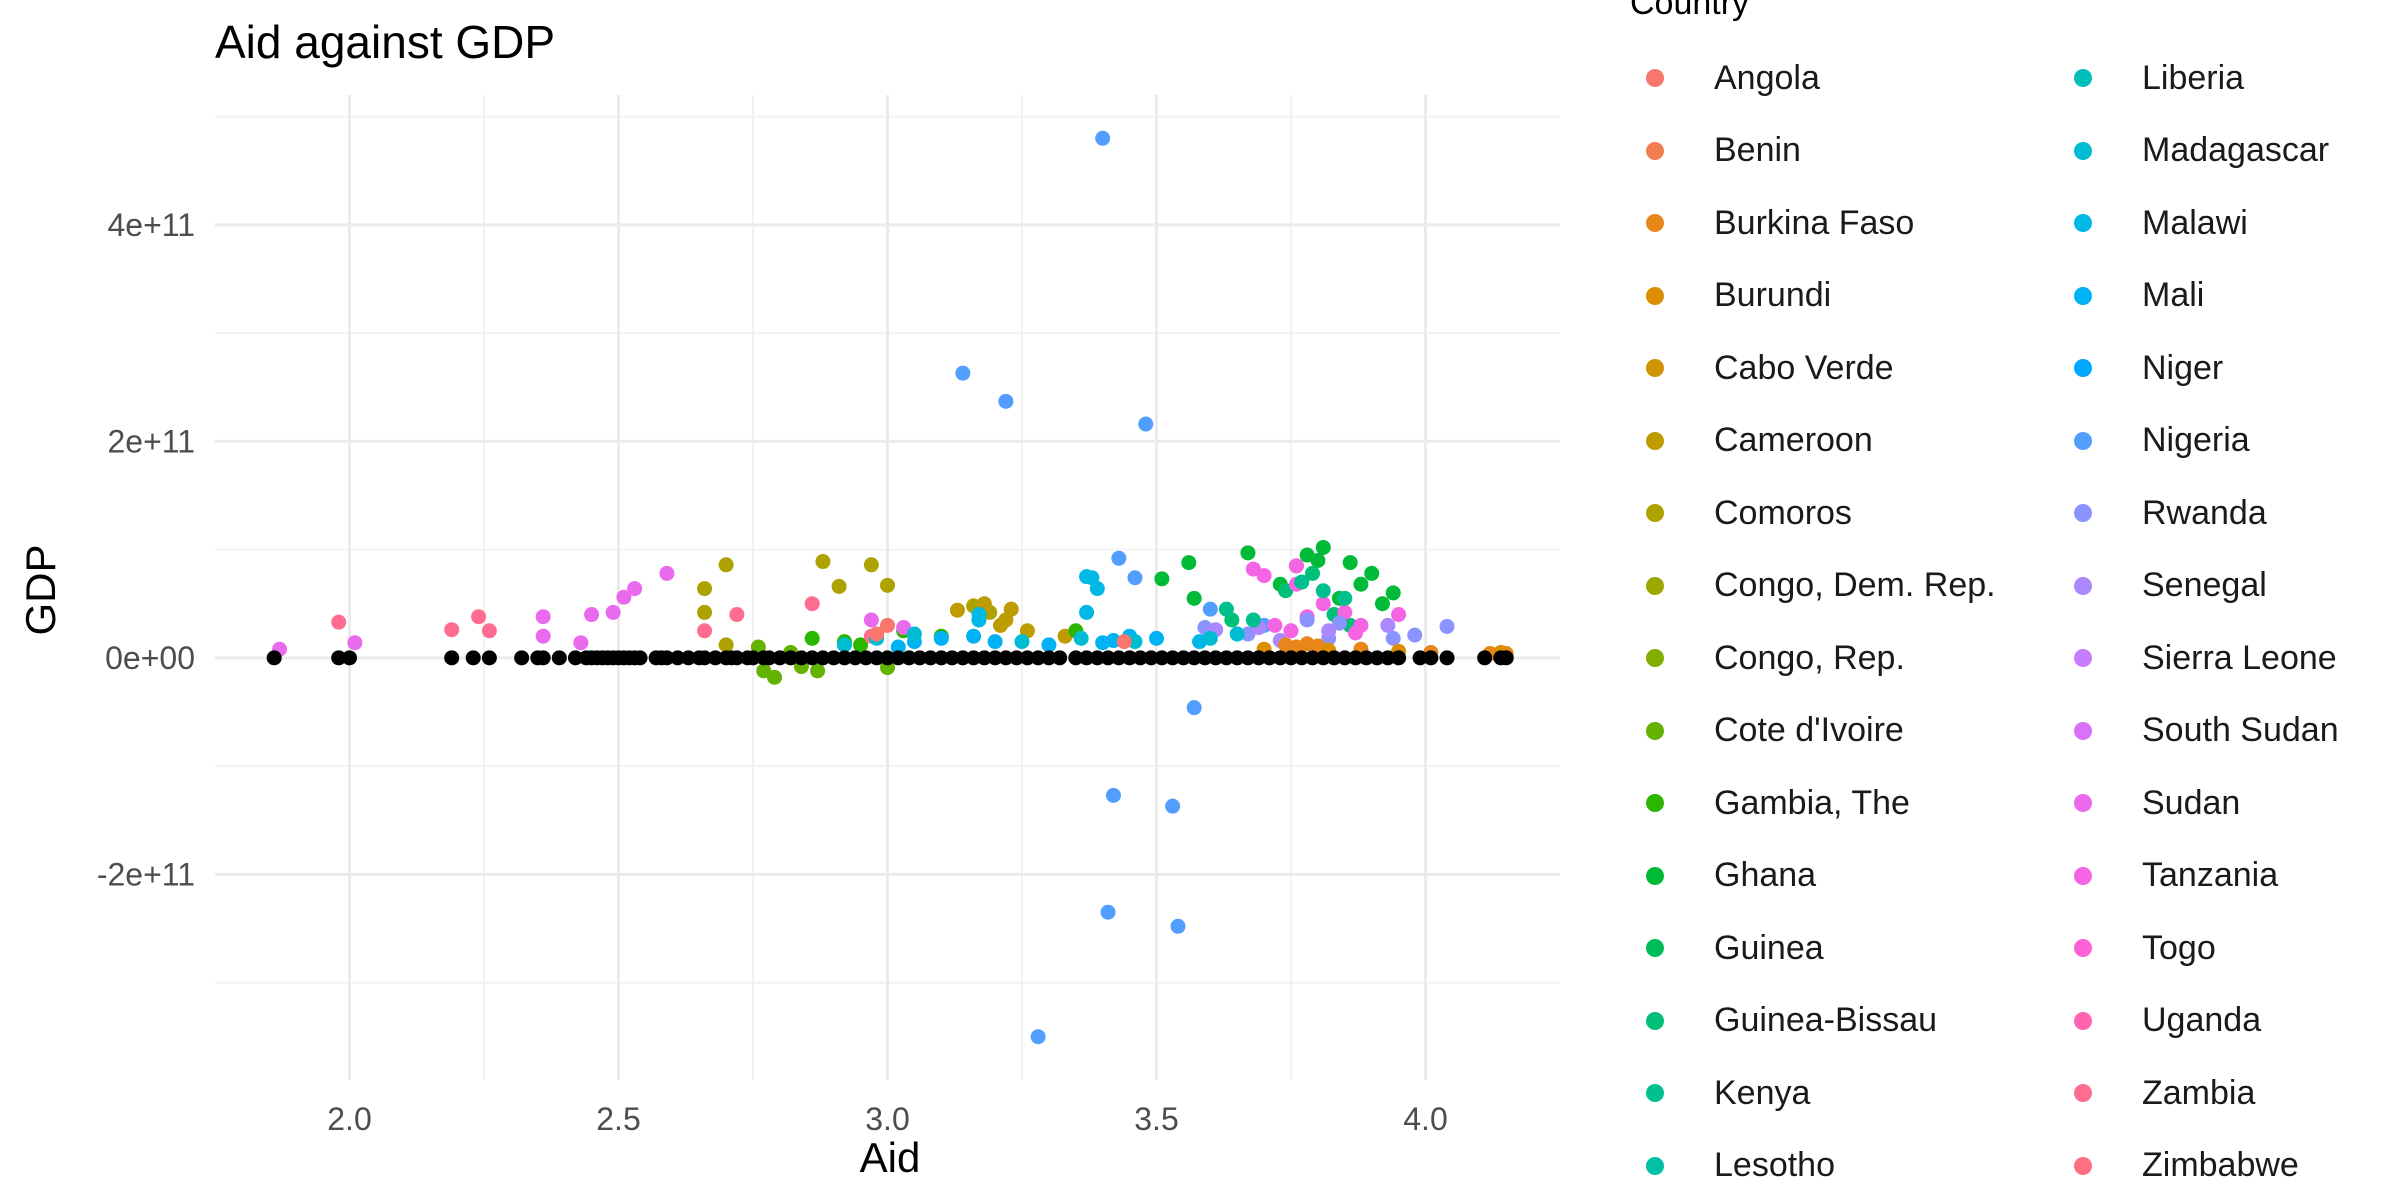 This screenshot has height=1200, width=2400. Describe the element at coordinates (1814, 222) in the screenshot. I see `legend-label: Burkina Faso` at that location.